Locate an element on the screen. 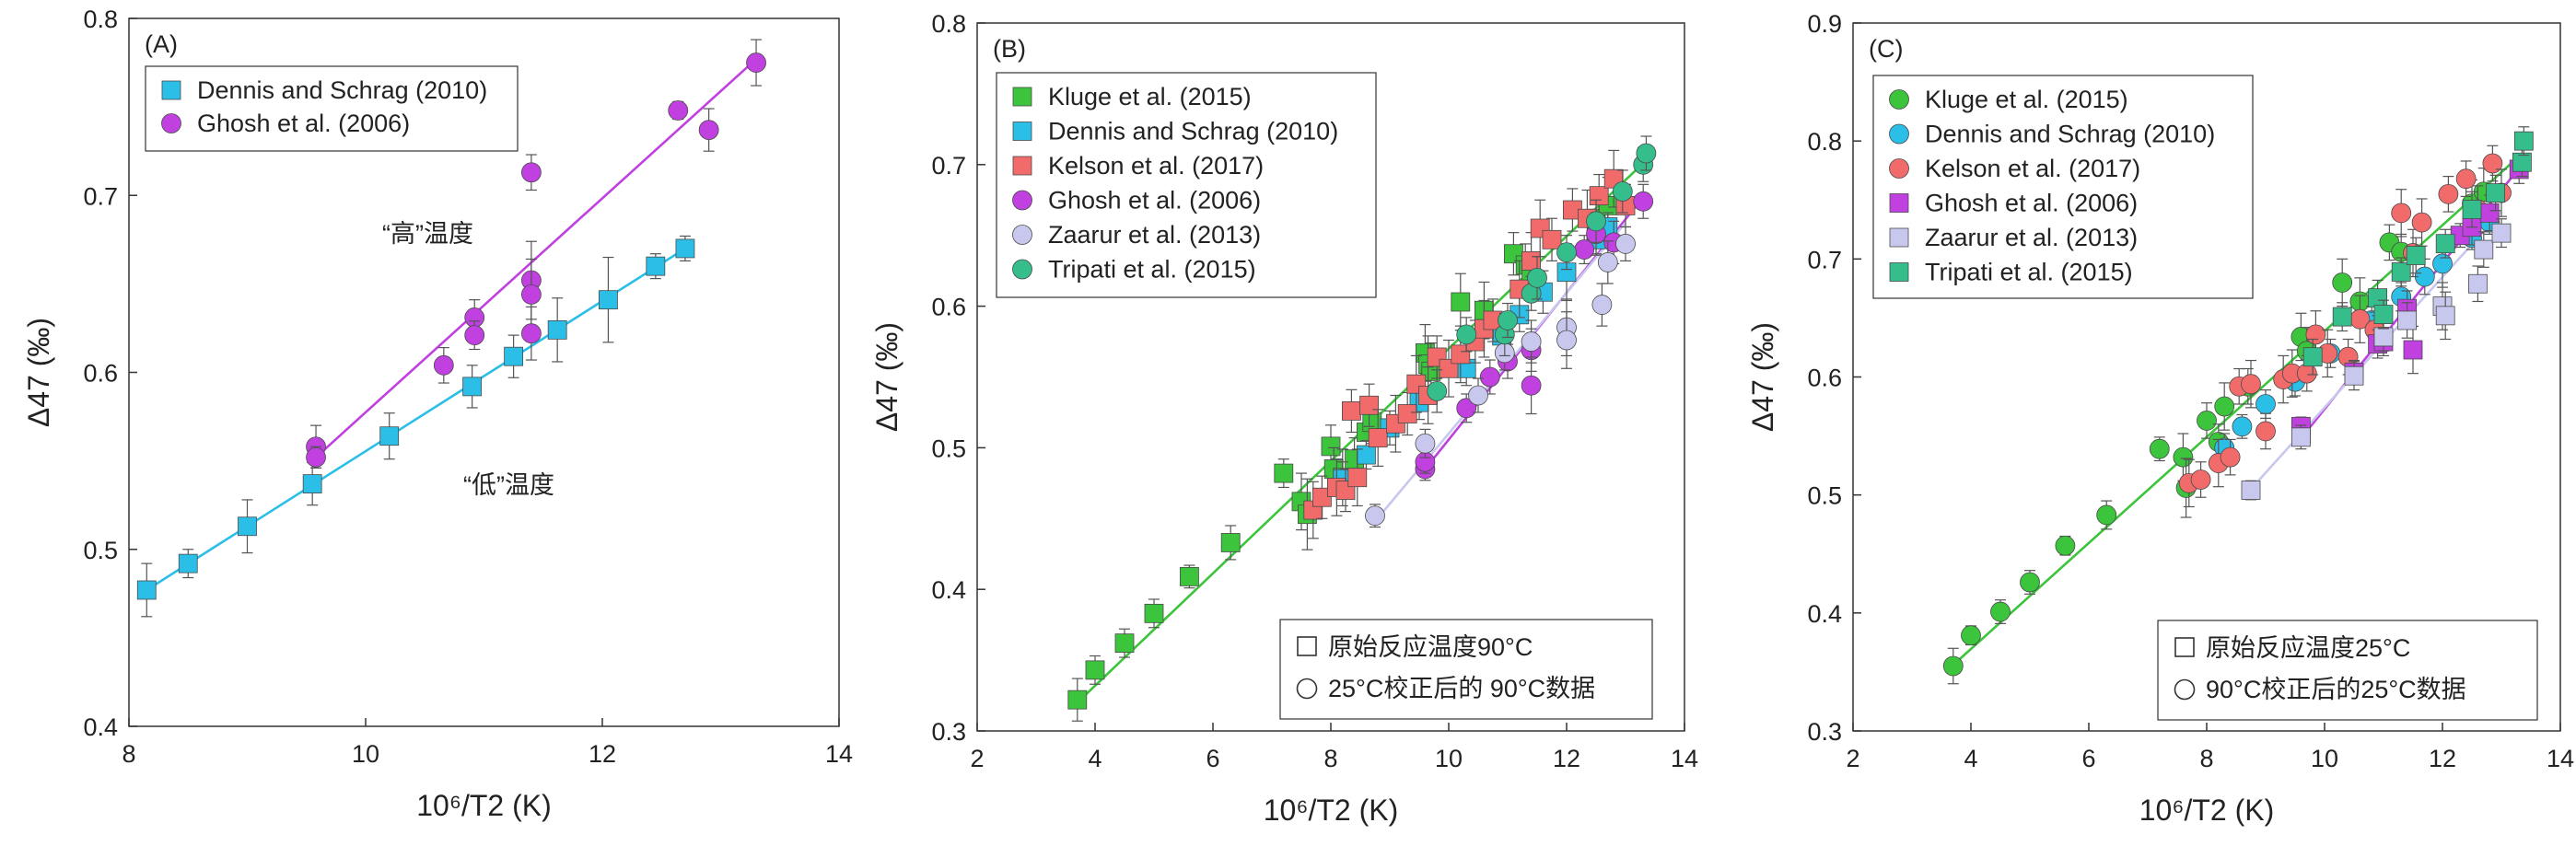 The width and height of the screenshot is (2576, 846). marker-note: 原始反应温度90°C 25°C校正后的 90°C数据 is located at coordinates (1466, 669).